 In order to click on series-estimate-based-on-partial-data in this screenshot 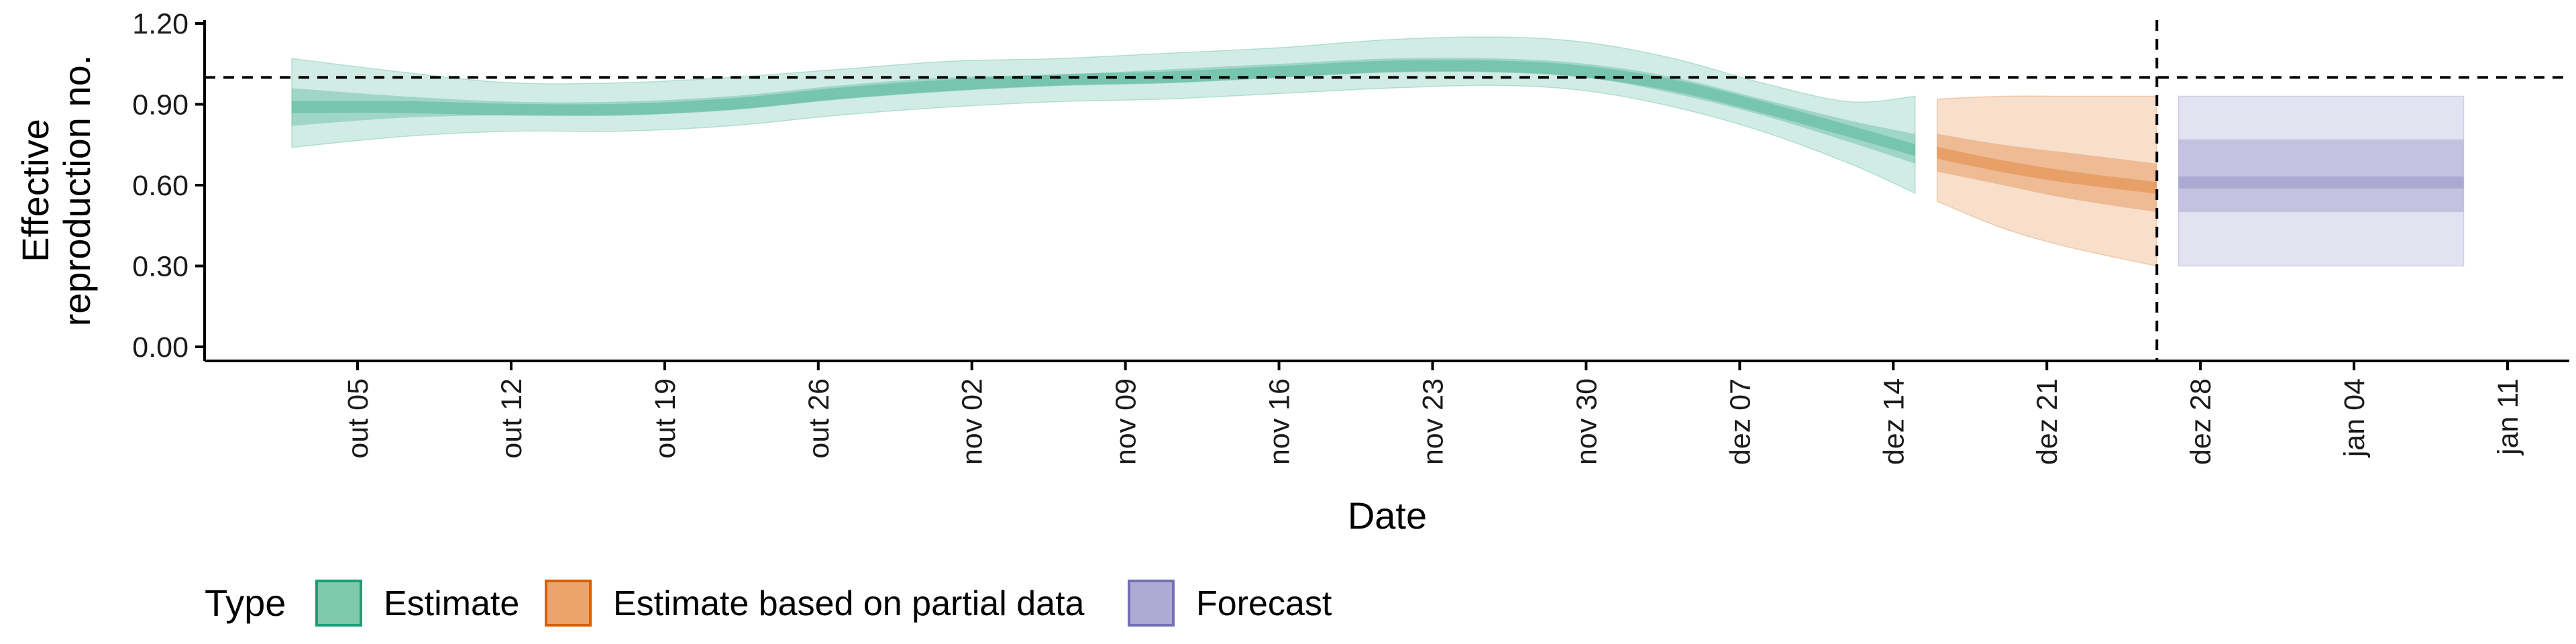, I will do `click(2046, 181)`.